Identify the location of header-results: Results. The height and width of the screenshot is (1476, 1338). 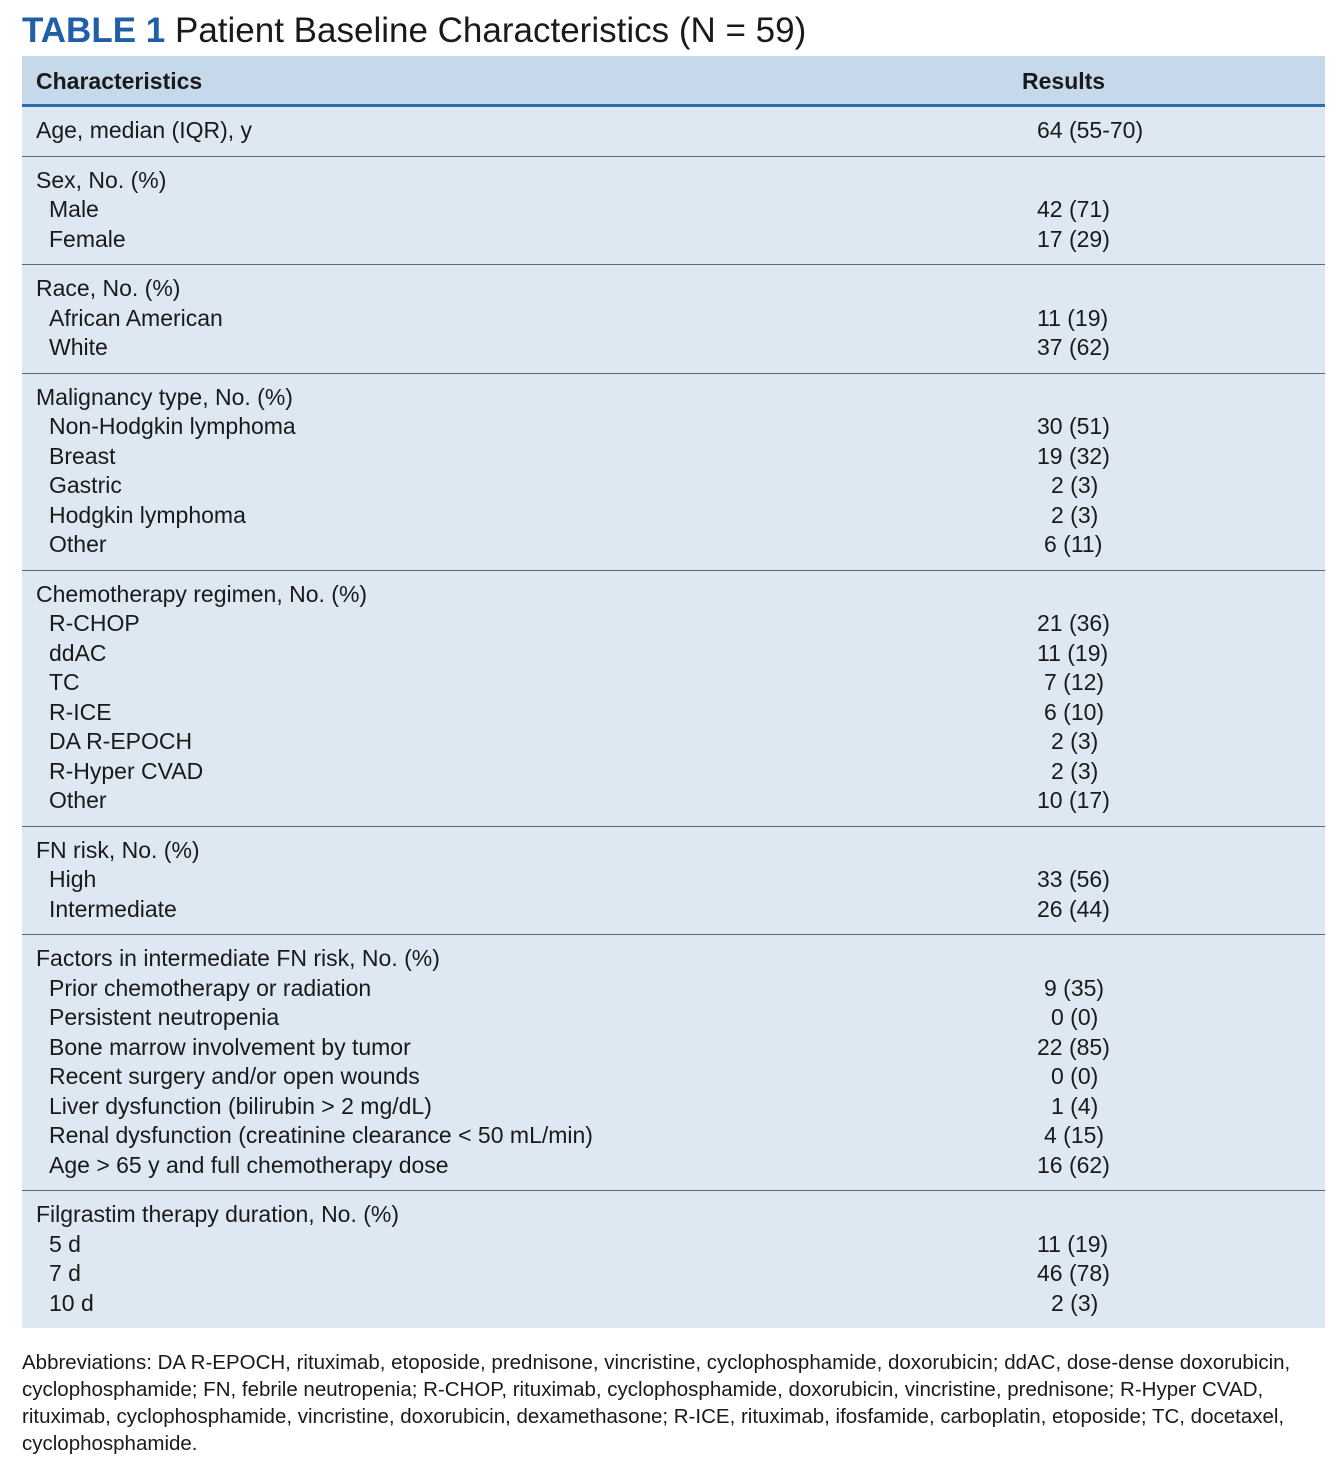
(1064, 81).